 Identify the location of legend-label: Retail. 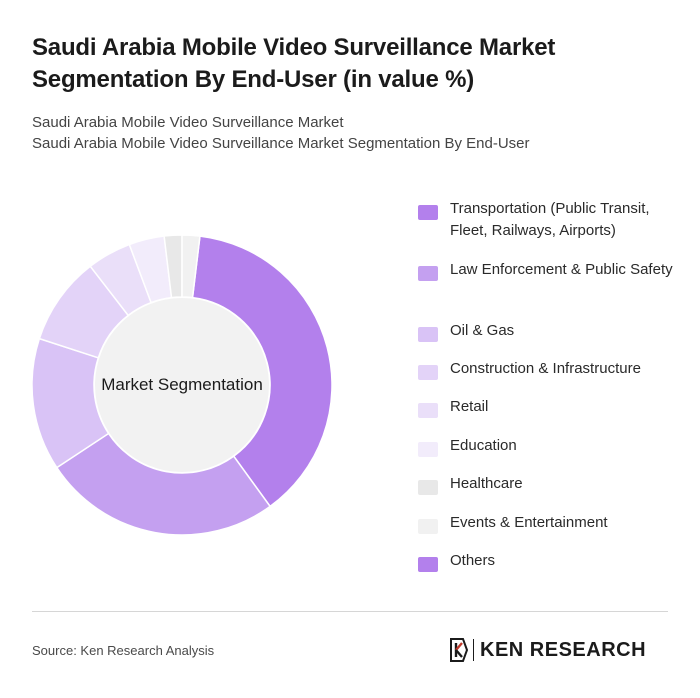
(469, 406).